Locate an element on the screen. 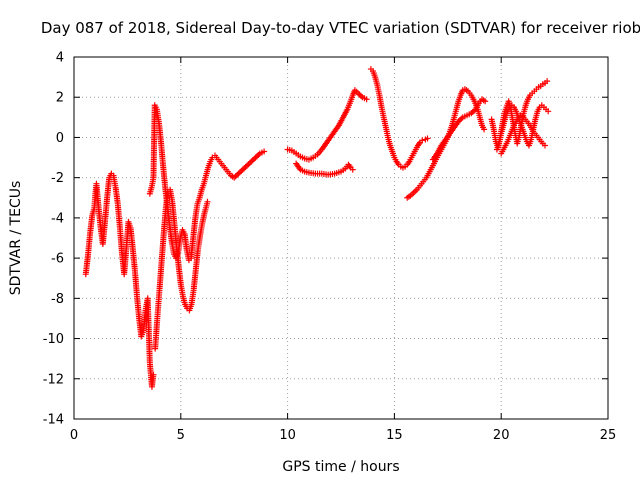  y-tick-label: -6 is located at coordinates (57, 259).